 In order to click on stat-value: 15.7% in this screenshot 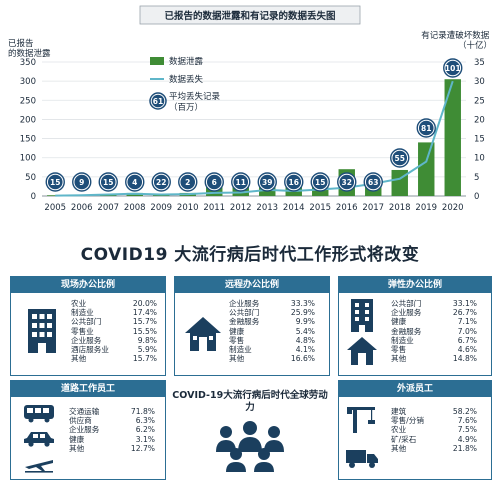, I will do `click(144, 322)`.